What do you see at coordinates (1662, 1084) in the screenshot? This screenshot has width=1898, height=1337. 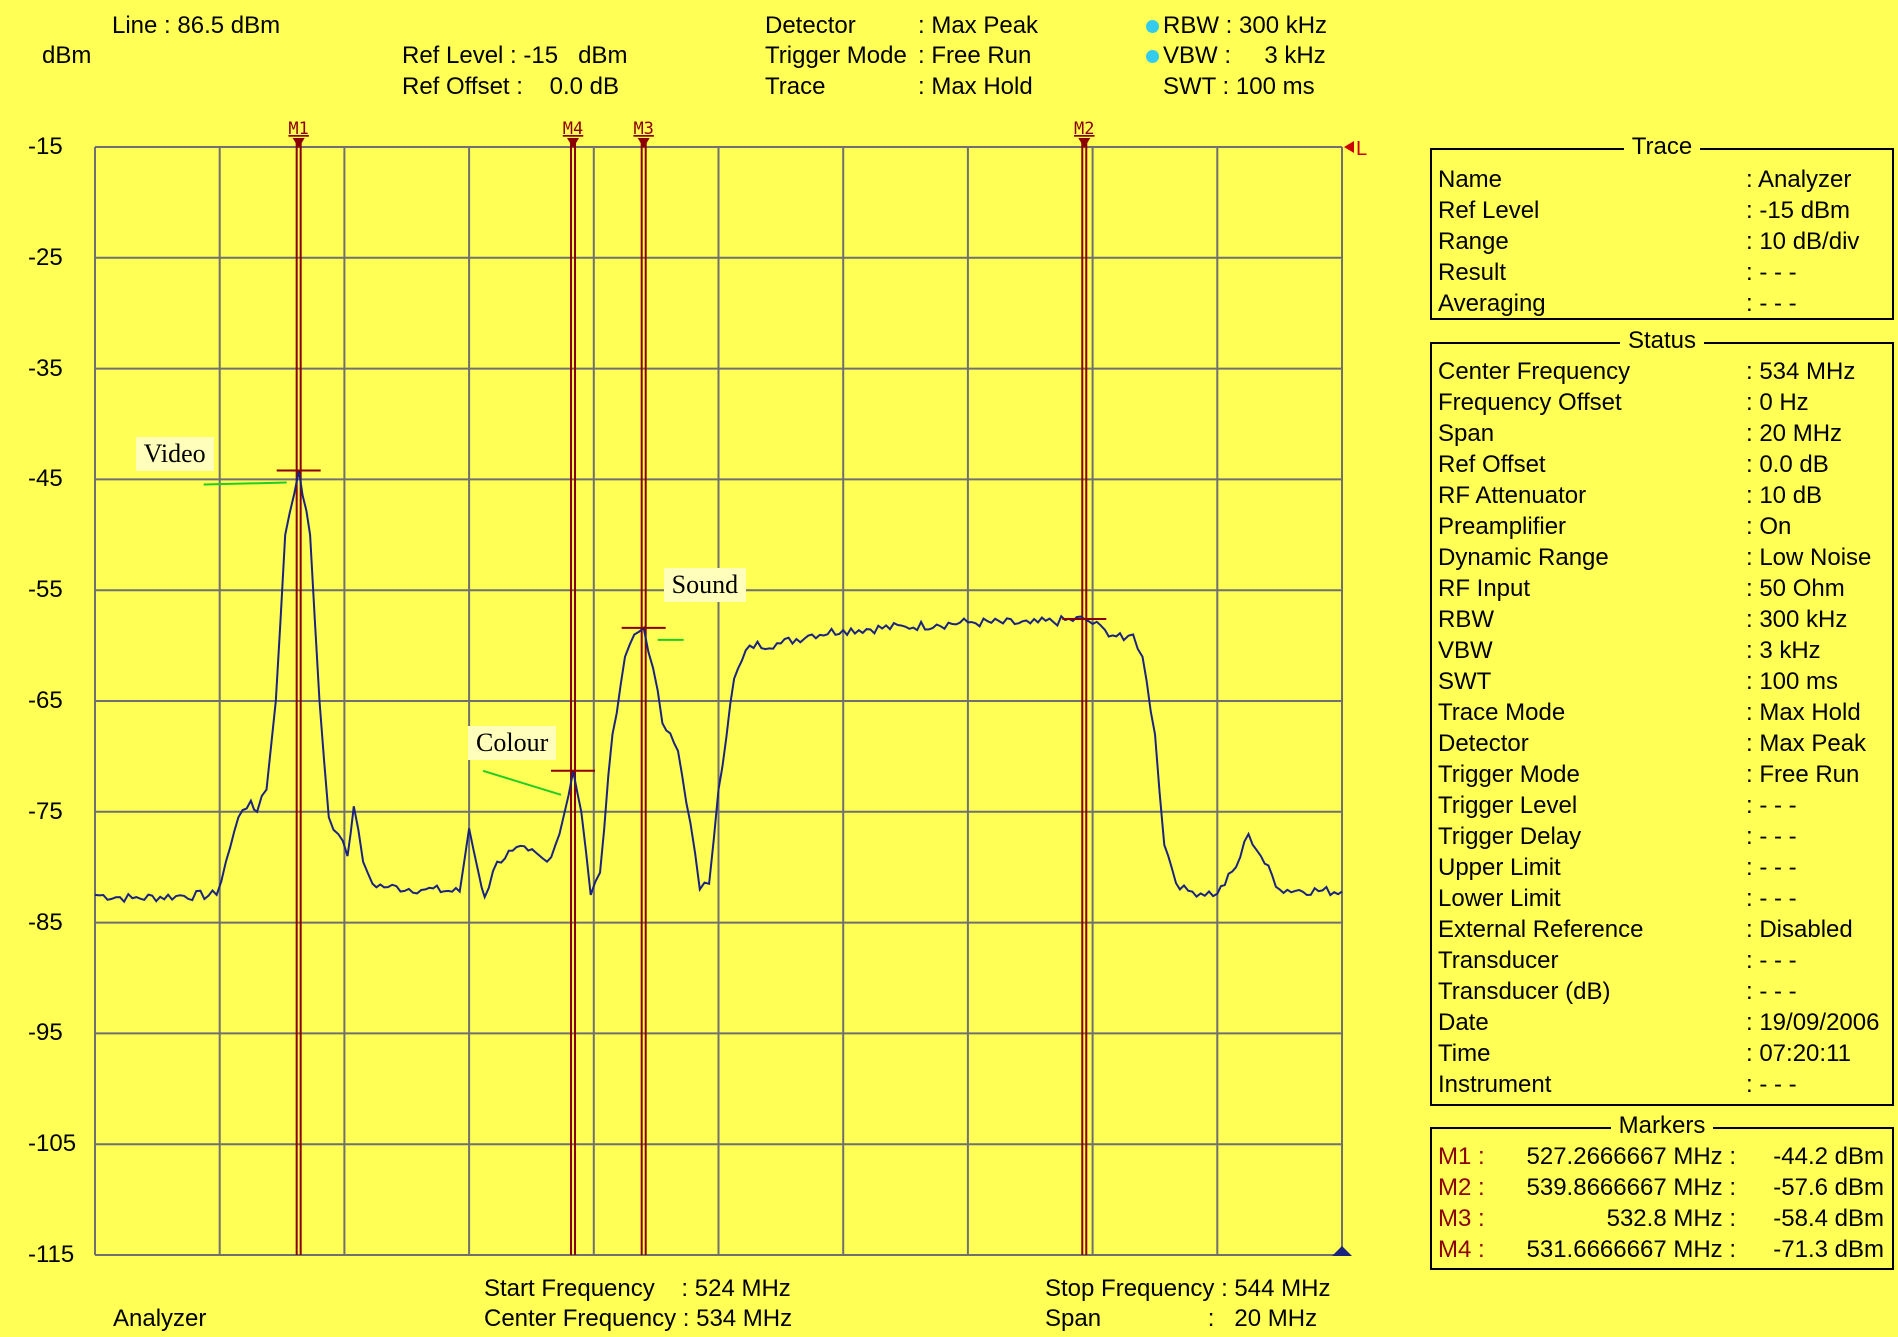 I see `status-panel-row: Instrument: - - -` at bounding box center [1662, 1084].